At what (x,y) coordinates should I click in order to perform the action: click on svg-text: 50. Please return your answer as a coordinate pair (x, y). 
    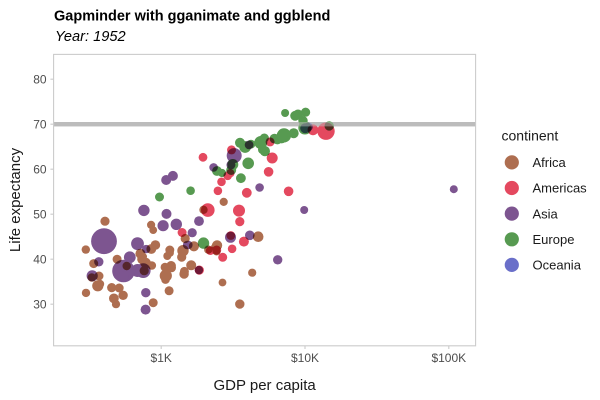
    Looking at the image, I should click on (40, 215).